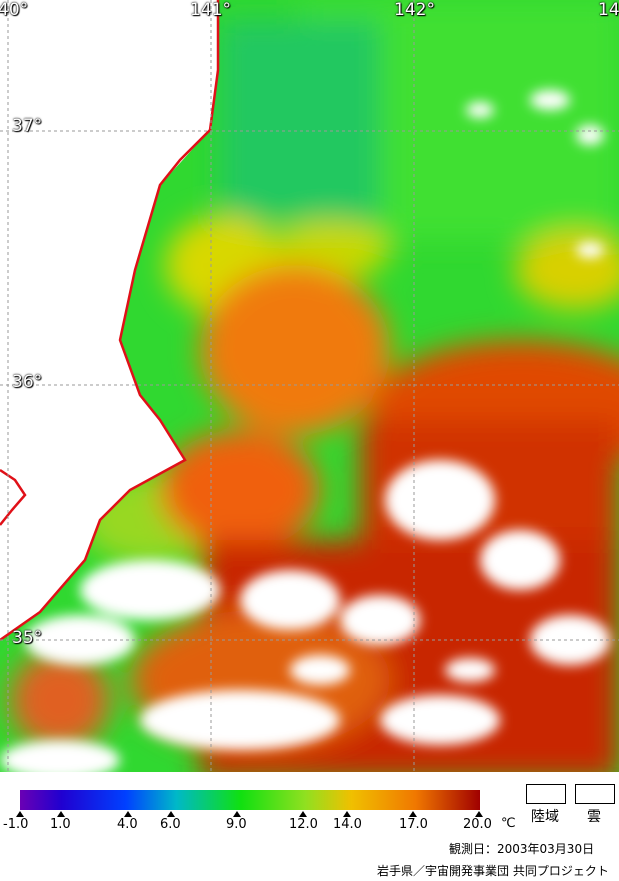 The height and width of the screenshot is (881, 619). Describe the element at coordinates (60, 824) in the screenshot. I see `legend-label: 1.0` at that location.